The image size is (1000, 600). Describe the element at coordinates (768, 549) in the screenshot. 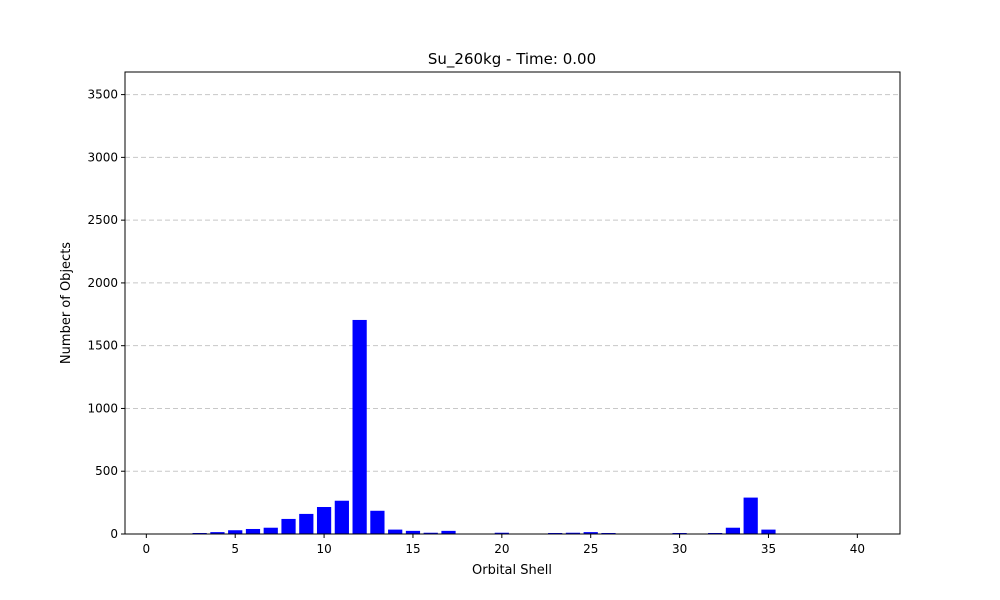

I see `x-tick-label: 35` at that location.